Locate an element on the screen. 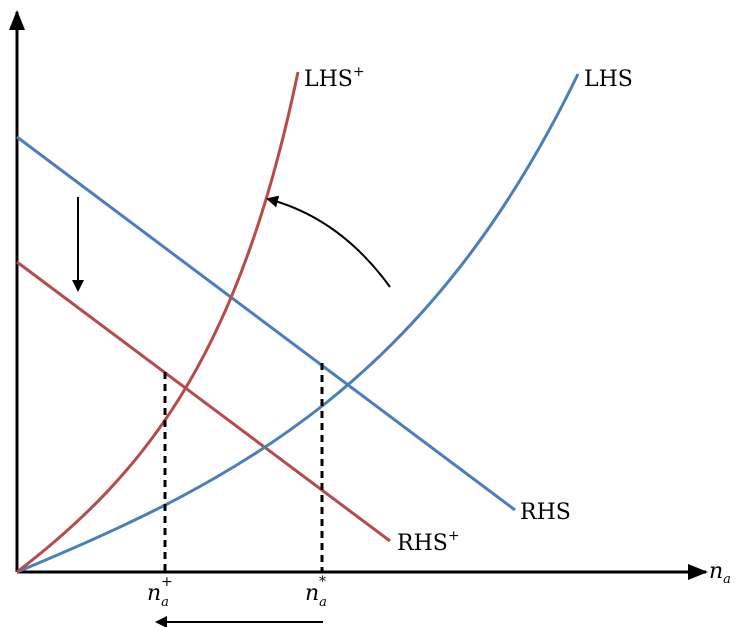 The width and height of the screenshot is (739, 627). lhs-plus-label: LHS+ is located at coordinates (334, 78).